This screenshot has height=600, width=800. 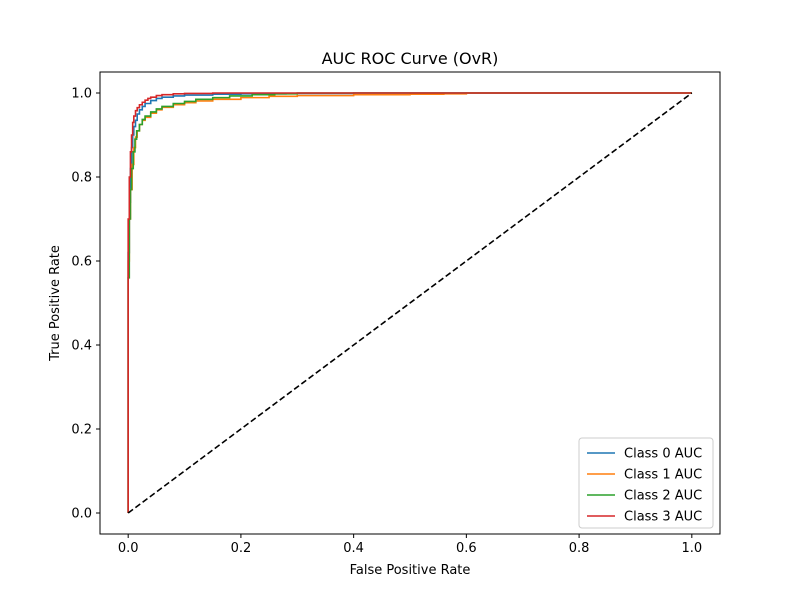 What do you see at coordinates (466, 548) in the screenshot?
I see `x-tick-label: 0.6` at bounding box center [466, 548].